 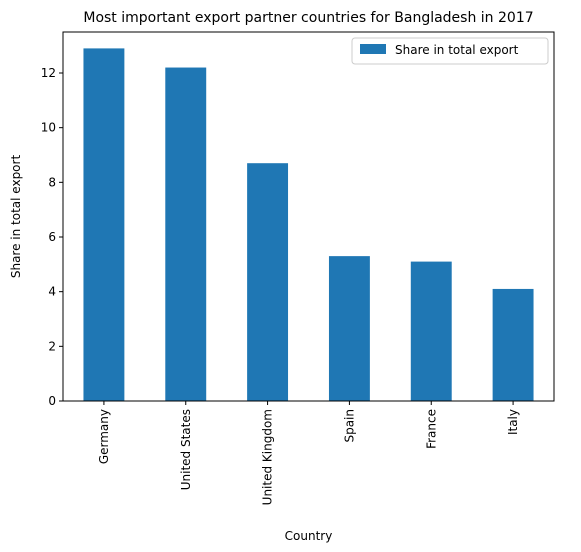 I want to click on y-tick-label: 4, so click(x=52, y=292).